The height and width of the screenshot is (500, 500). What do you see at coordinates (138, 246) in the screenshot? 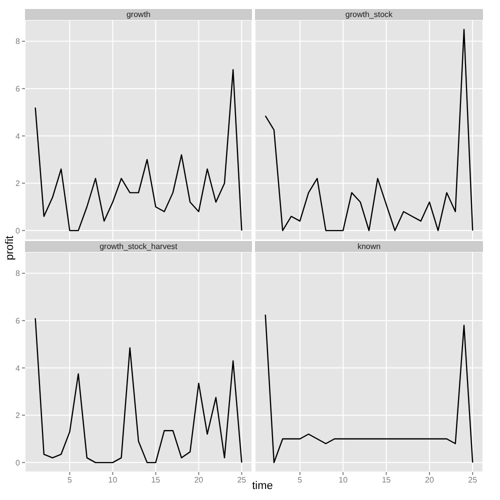
I see `chart-title: growth_stock_harvest` at bounding box center [138, 246].